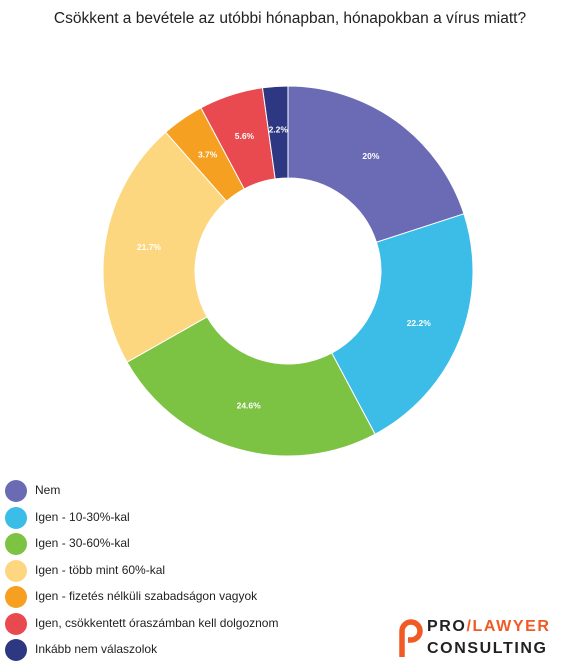 The image size is (580, 663). What do you see at coordinates (100, 569) in the screenshot?
I see `legend-label: Igen - több mint 60%-kal` at bounding box center [100, 569].